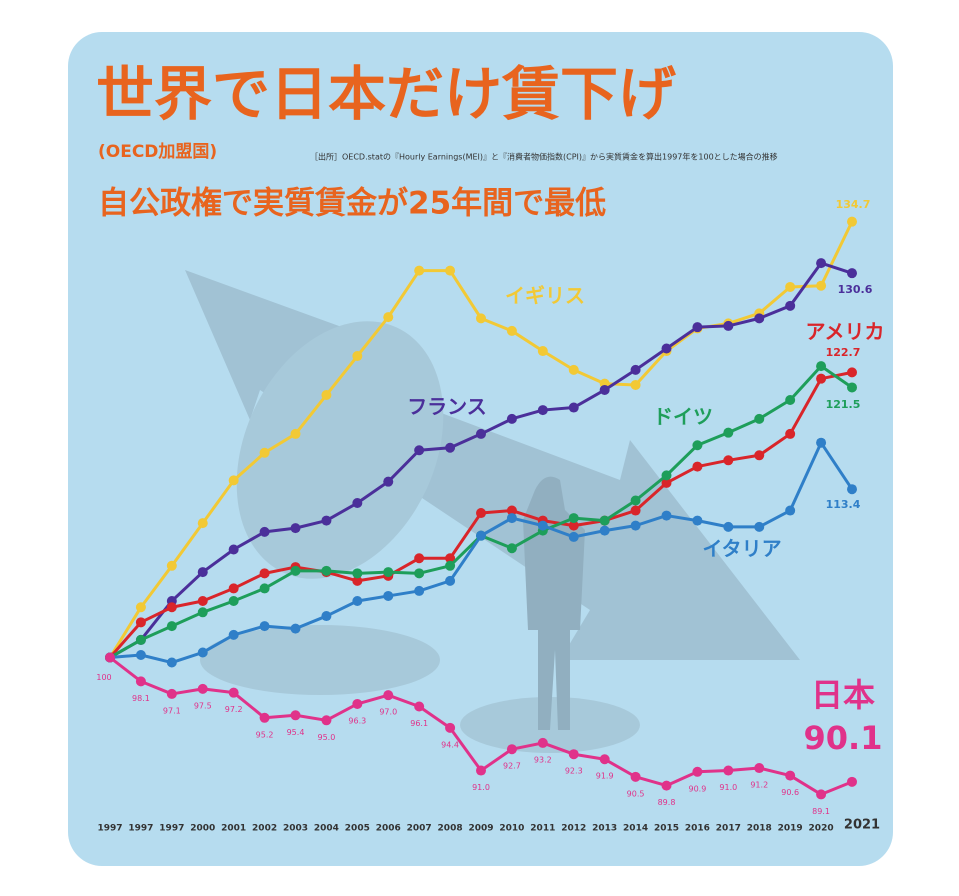 This screenshot has width=959, height=896. Describe the element at coordinates (340, 450) in the screenshot. I see `coin-shape` at that location.